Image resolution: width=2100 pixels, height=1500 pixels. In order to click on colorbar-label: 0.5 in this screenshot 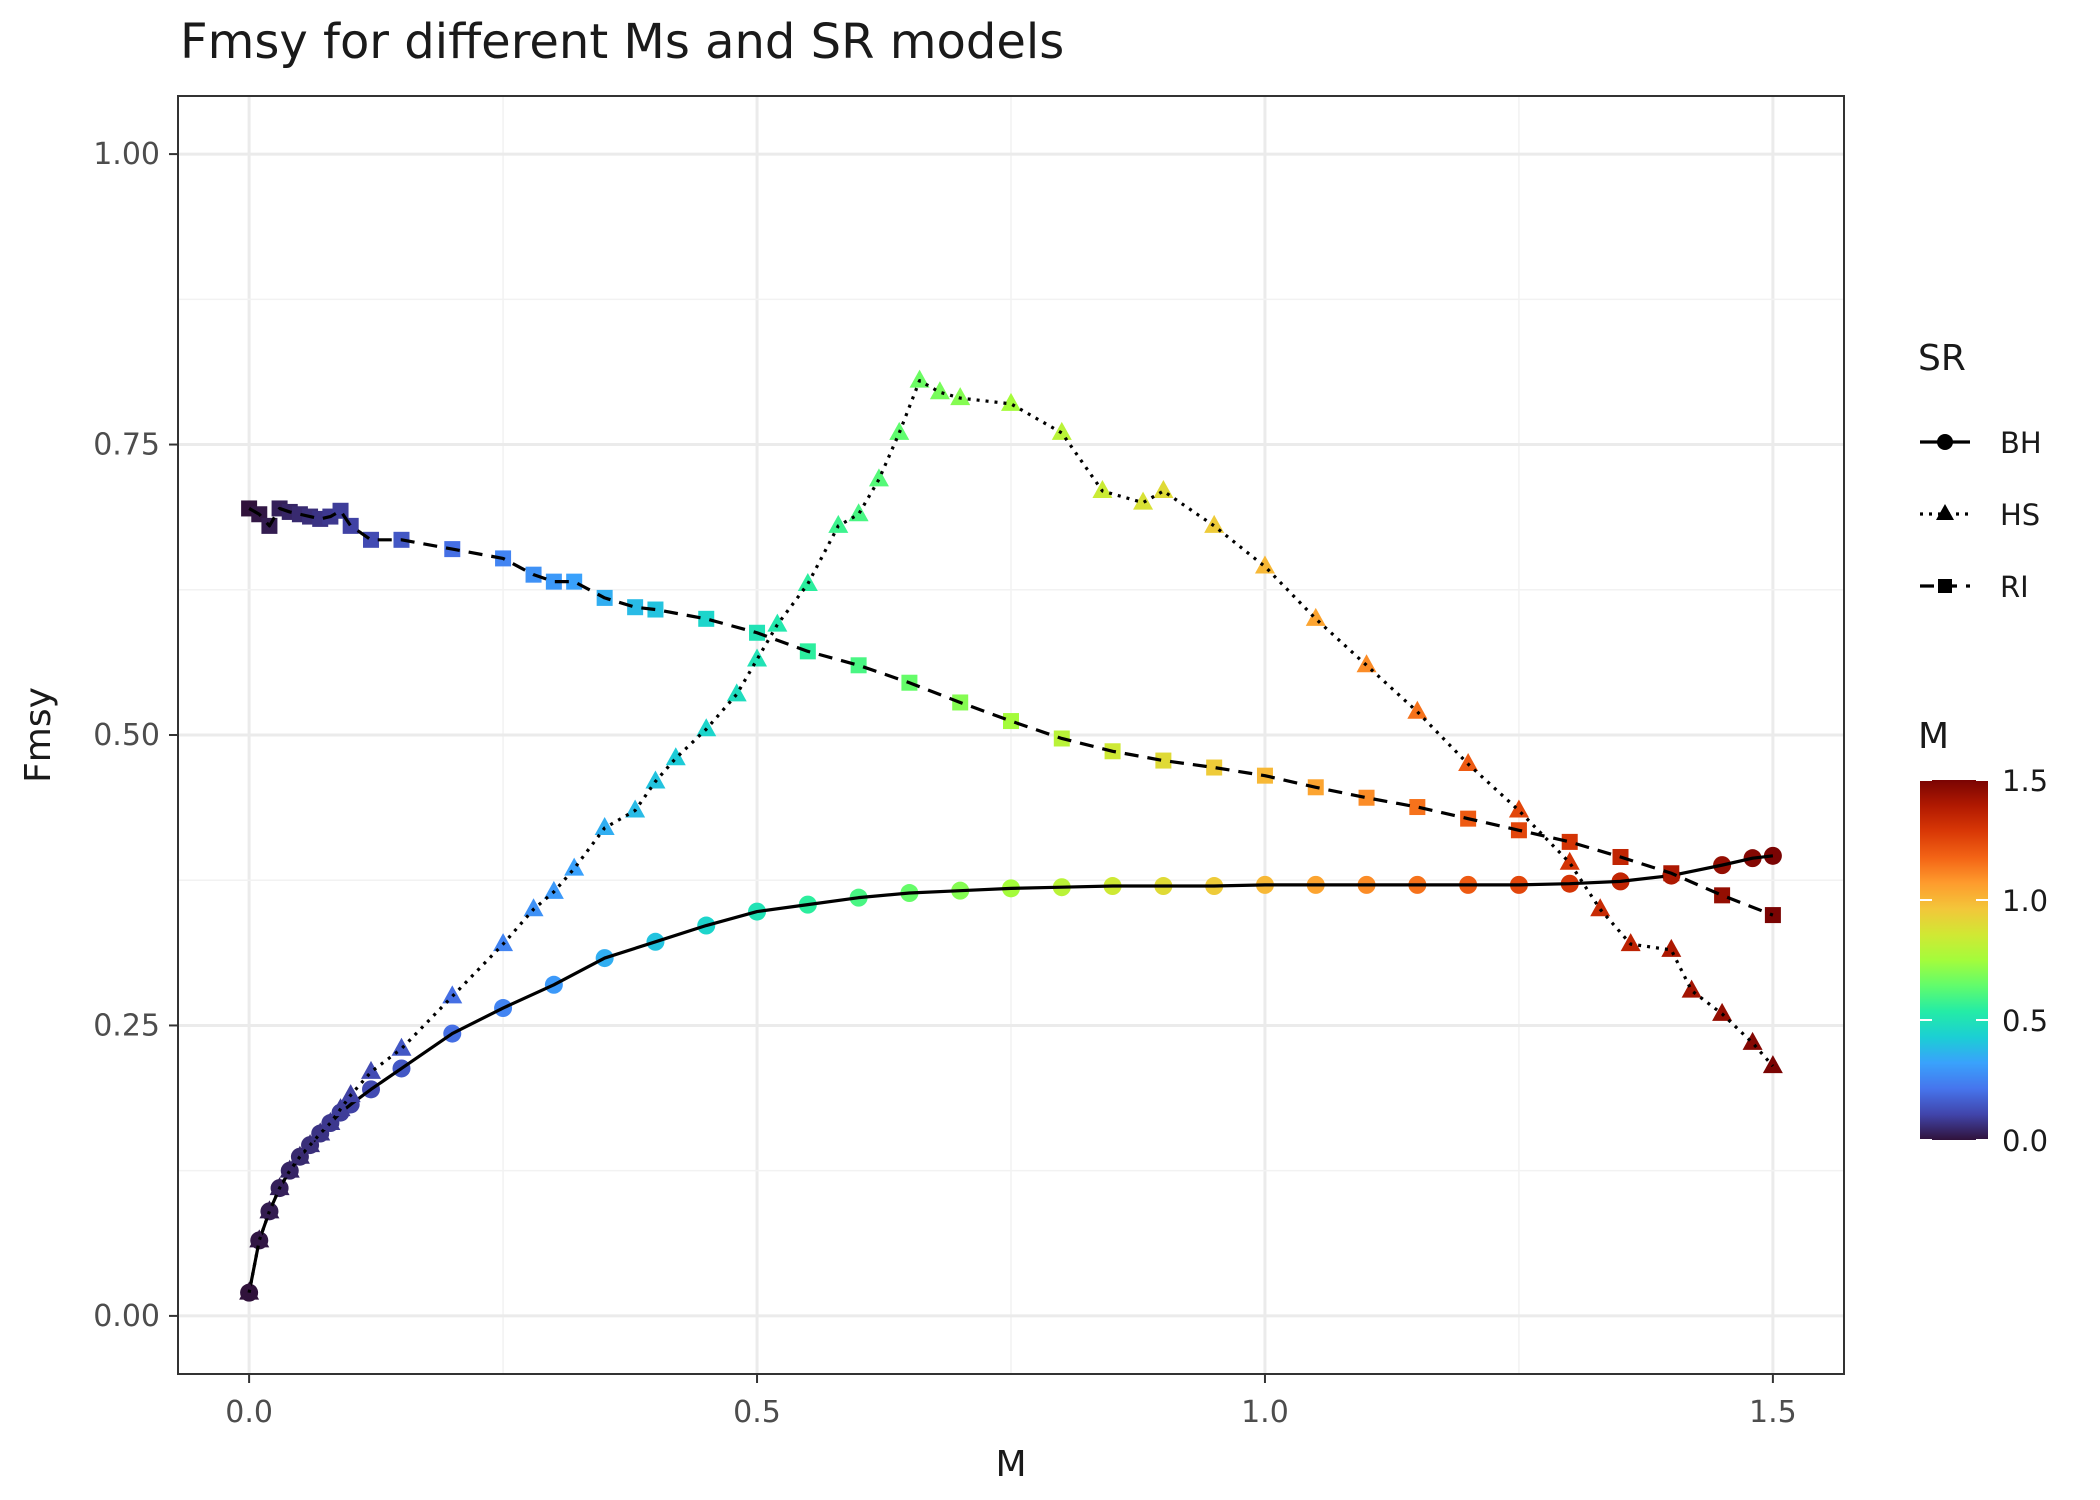, I will do `click(2025, 1021)`.